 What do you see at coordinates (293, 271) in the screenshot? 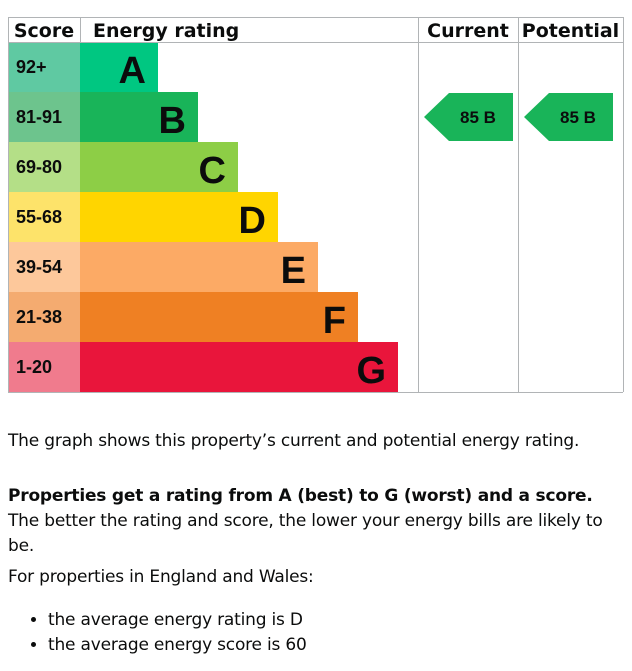
I see `rating-letter-e: E` at bounding box center [293, 271].